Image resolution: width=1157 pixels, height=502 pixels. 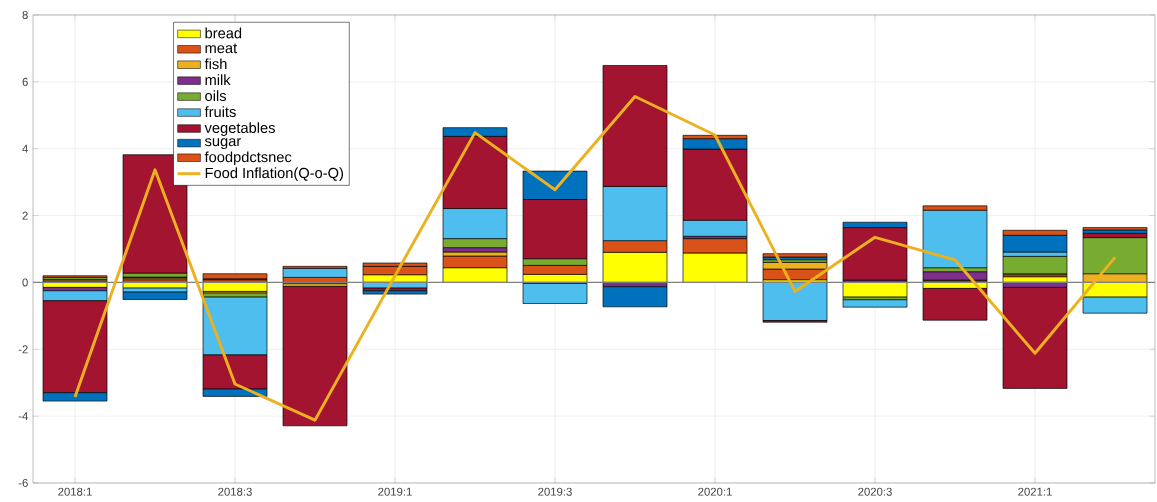 What do you see at coordinates (23, 416) in the screenshot?
I see `y-tick-label: -4` at bounding box center [23, 416].